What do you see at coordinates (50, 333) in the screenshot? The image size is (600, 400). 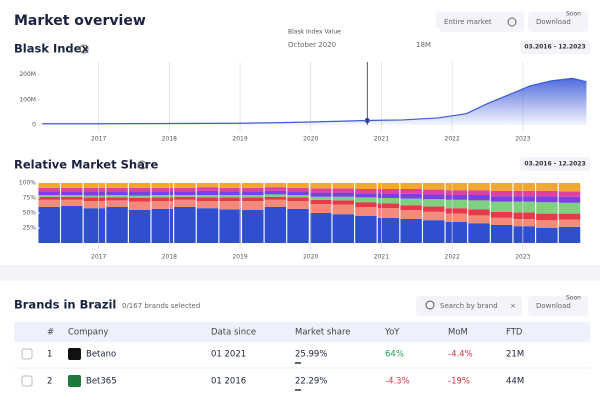 I see `column-header: #` at bounding box center [50, 333].